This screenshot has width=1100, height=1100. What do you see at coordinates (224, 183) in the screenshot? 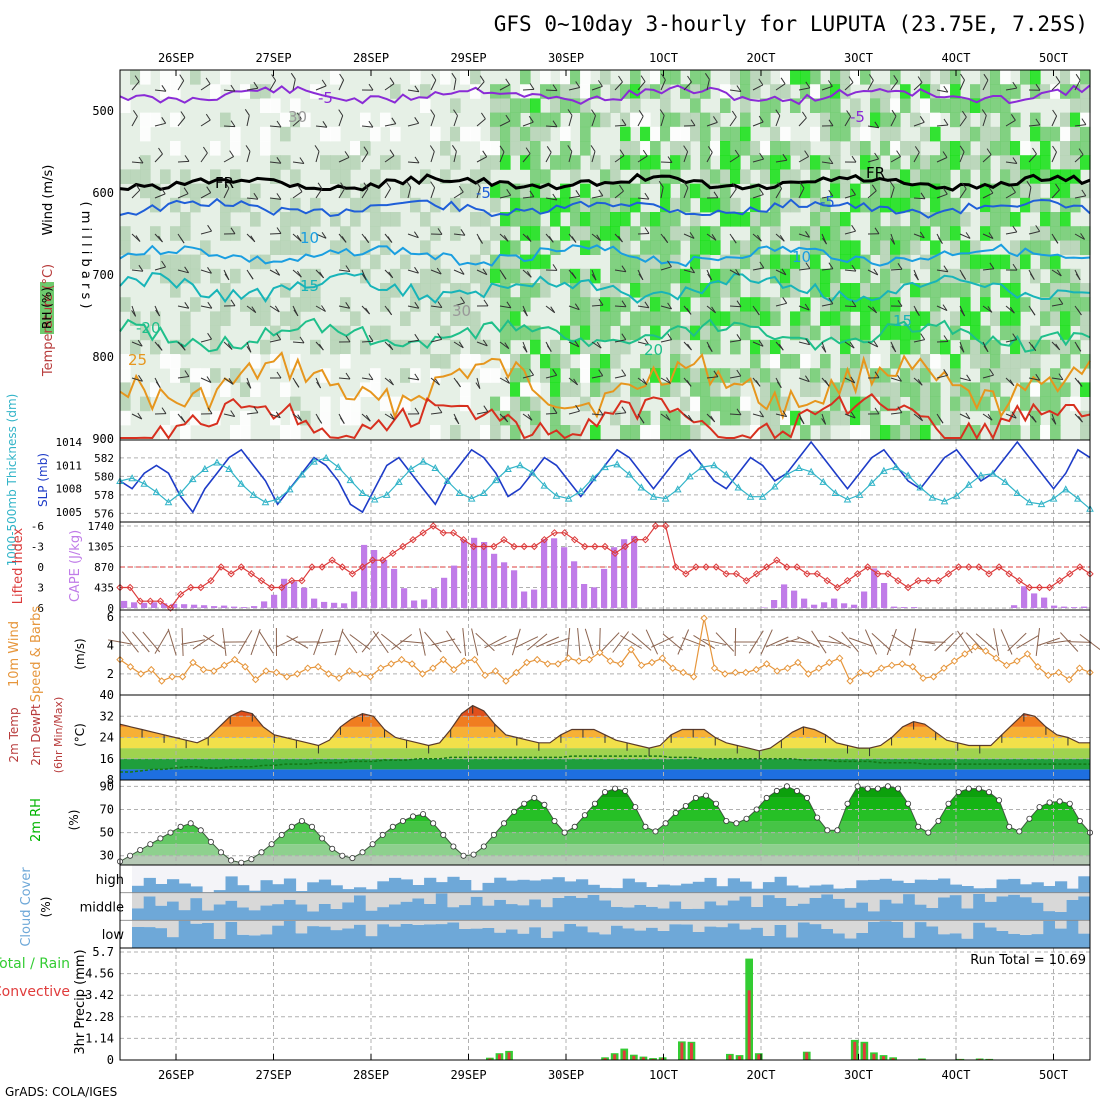
I see `contour-label: FR` at bounding box center [224, 183].